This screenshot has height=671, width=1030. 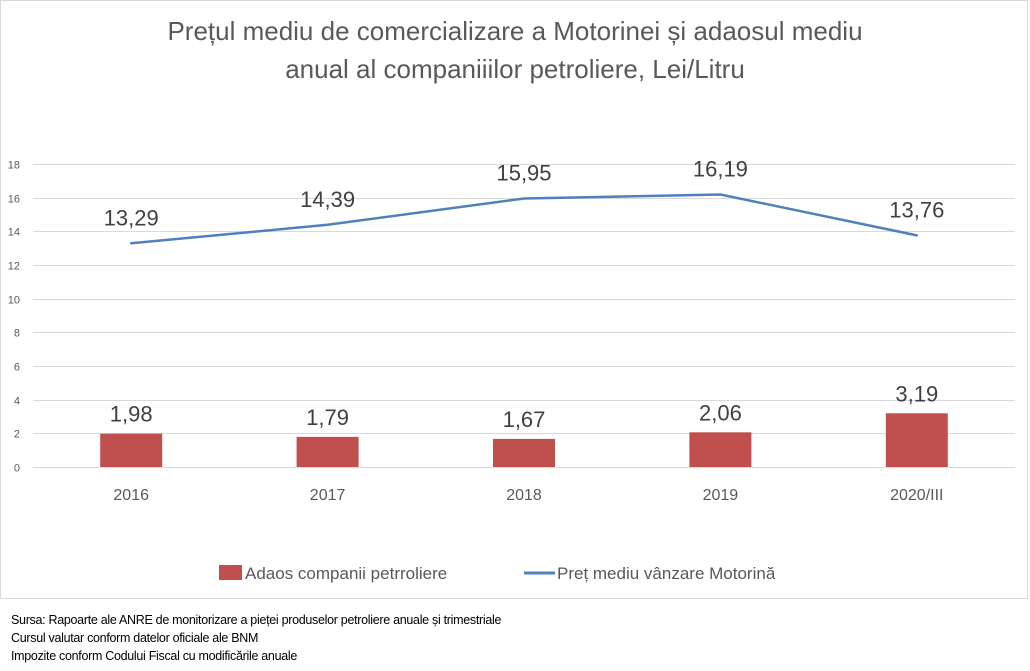 I want to click on x-tick-label-2019: 2019, so click(x=721, y=495).